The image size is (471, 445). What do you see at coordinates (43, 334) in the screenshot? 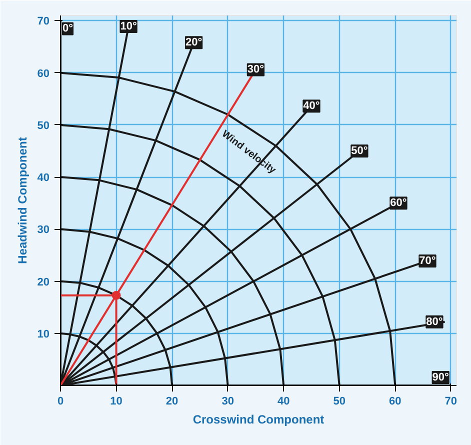
I see `y-tick-label: 10` at bounding box center [43, 334].